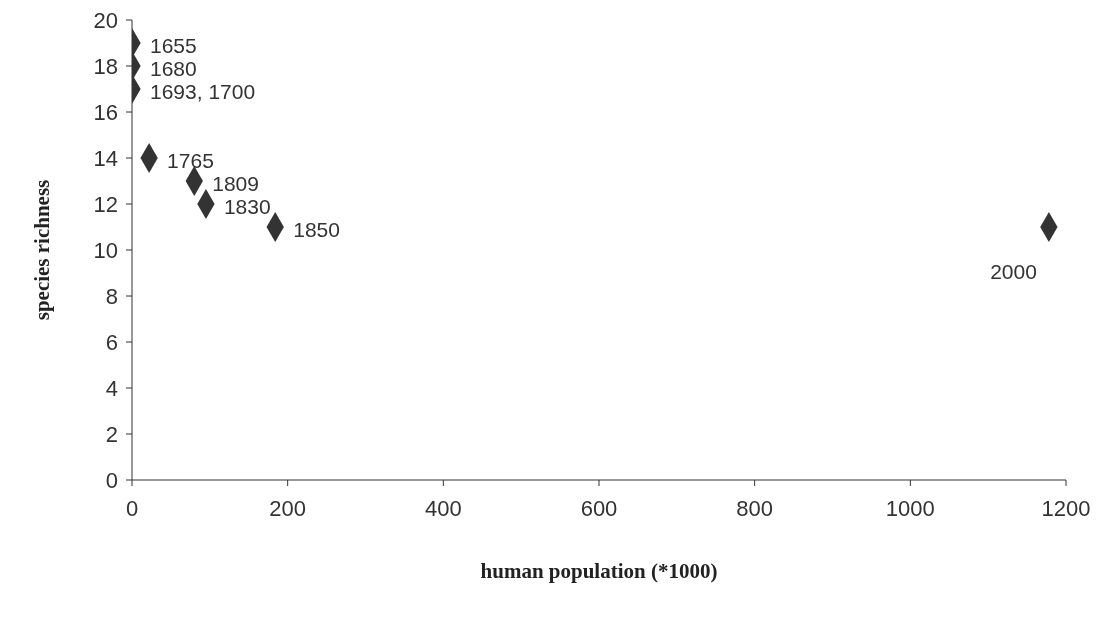  Describe the element at coordinates (132, 508) in the screenshot. I see `x-tick-label: 0` at that location.